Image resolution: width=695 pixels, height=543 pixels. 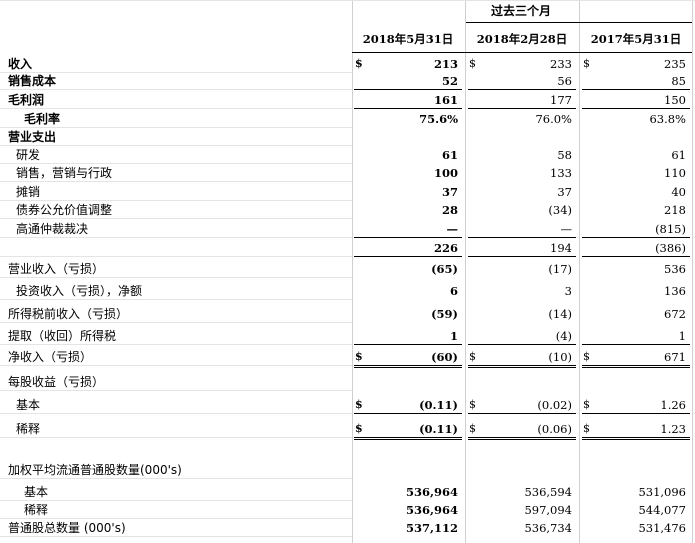 I want to click on column-header-may-2018: 2018年5月31日, so click(x=408, y=39).